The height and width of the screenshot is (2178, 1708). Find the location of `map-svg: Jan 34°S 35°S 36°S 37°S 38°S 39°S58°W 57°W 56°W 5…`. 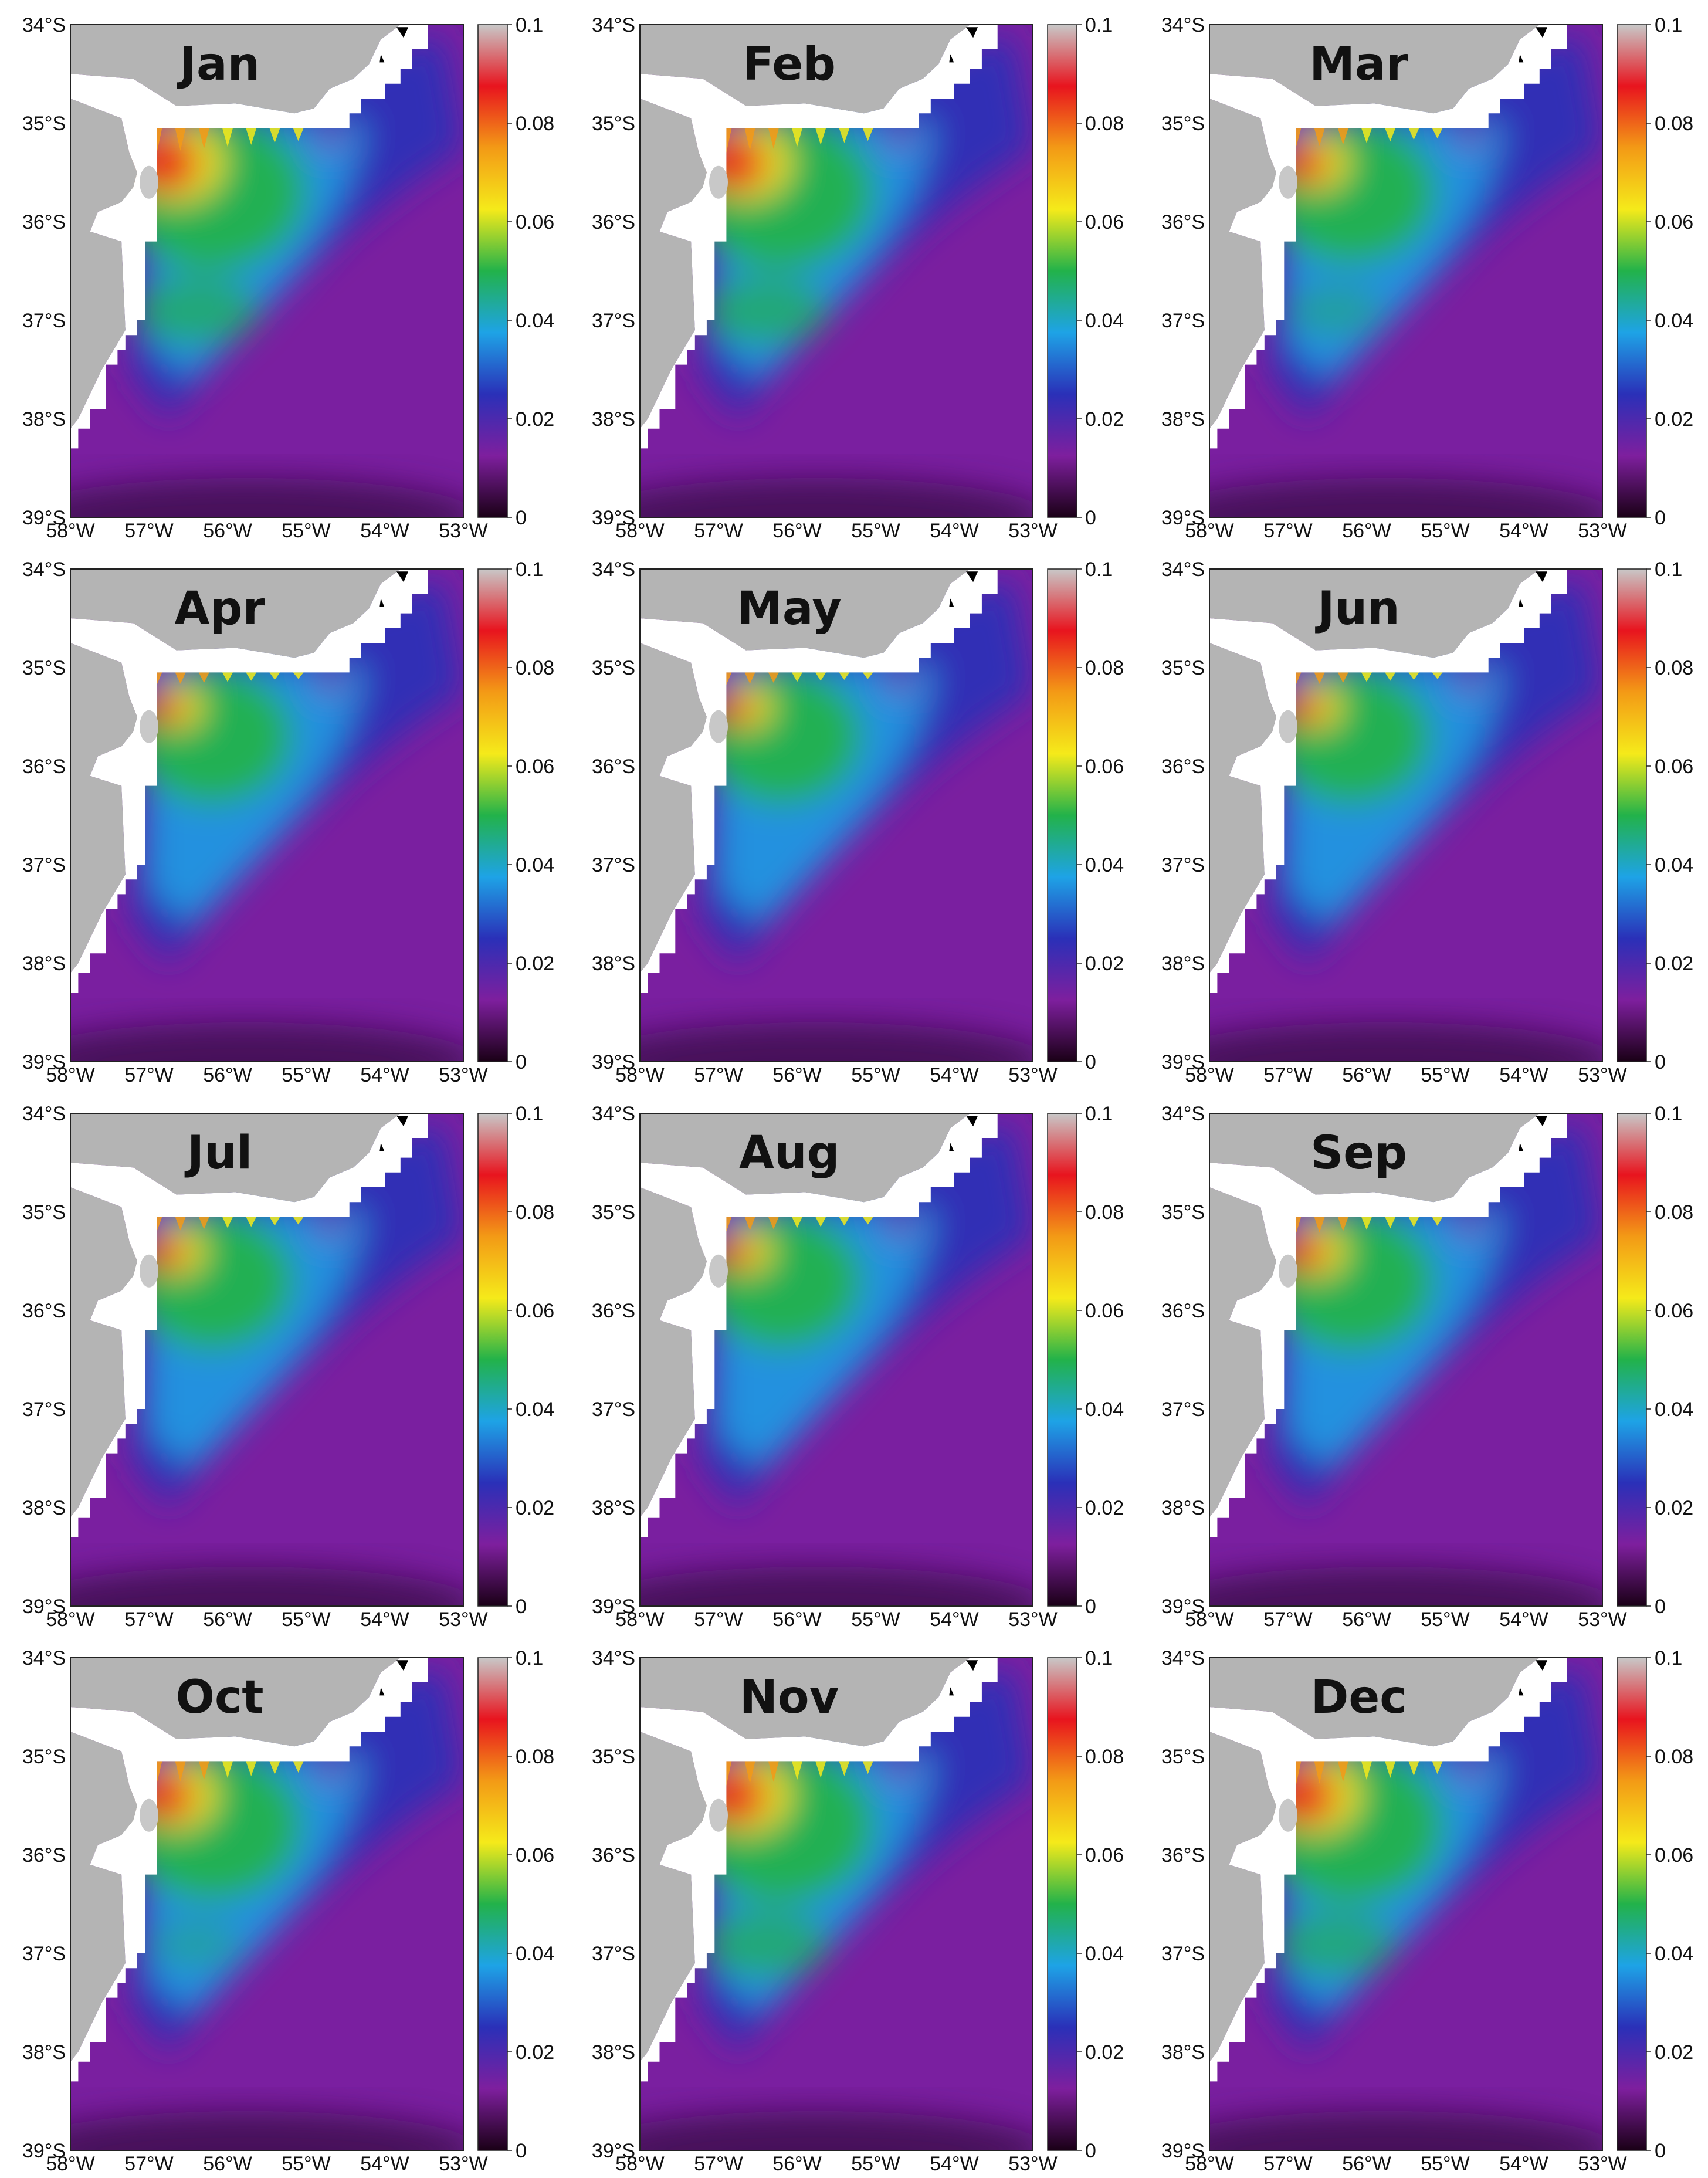

map-svg: Jan 34°S 35°S 36°S 37°S 38°S 39°S58°W 57°W 56°W 5… is located at coordinates (288, 278).